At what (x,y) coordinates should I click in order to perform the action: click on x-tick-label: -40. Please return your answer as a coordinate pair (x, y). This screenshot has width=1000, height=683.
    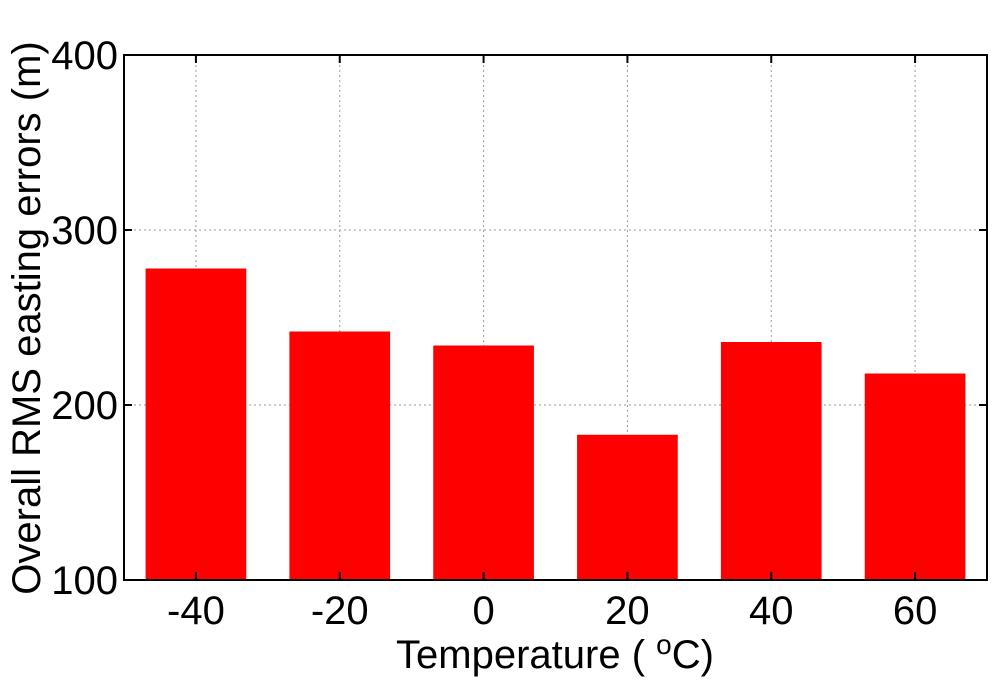
    Looking at the image, I should click on (196, 611).